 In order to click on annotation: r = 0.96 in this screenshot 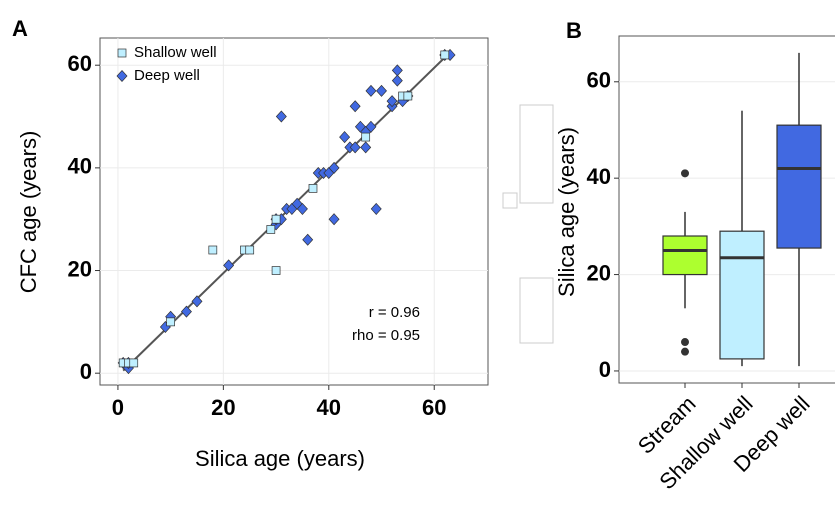, I will do `click(394, 312)`.